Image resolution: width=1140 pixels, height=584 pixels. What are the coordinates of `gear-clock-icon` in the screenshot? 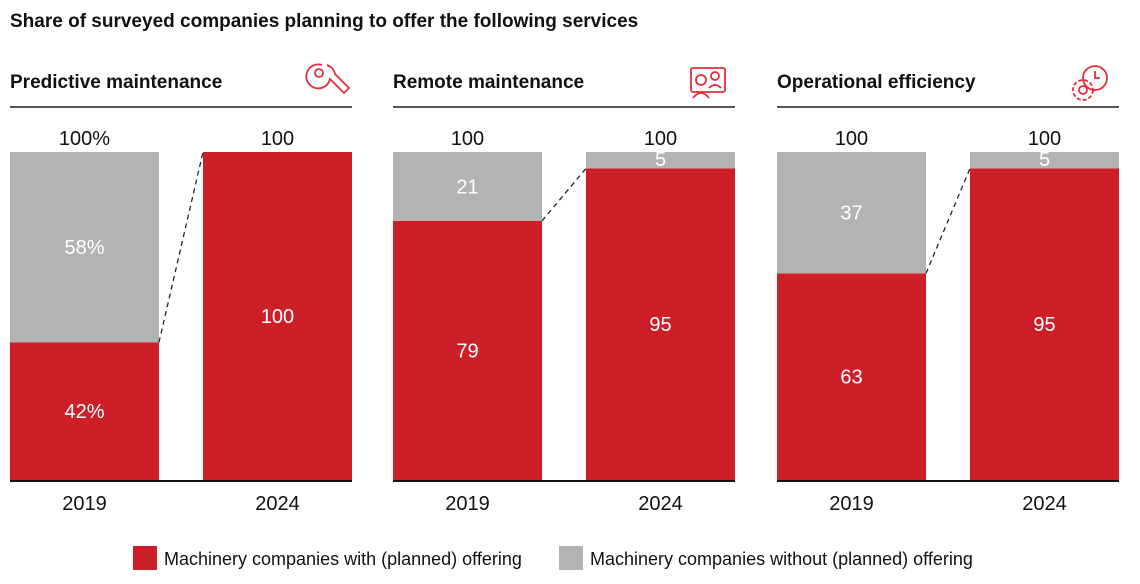 It's located at (1090, 83).